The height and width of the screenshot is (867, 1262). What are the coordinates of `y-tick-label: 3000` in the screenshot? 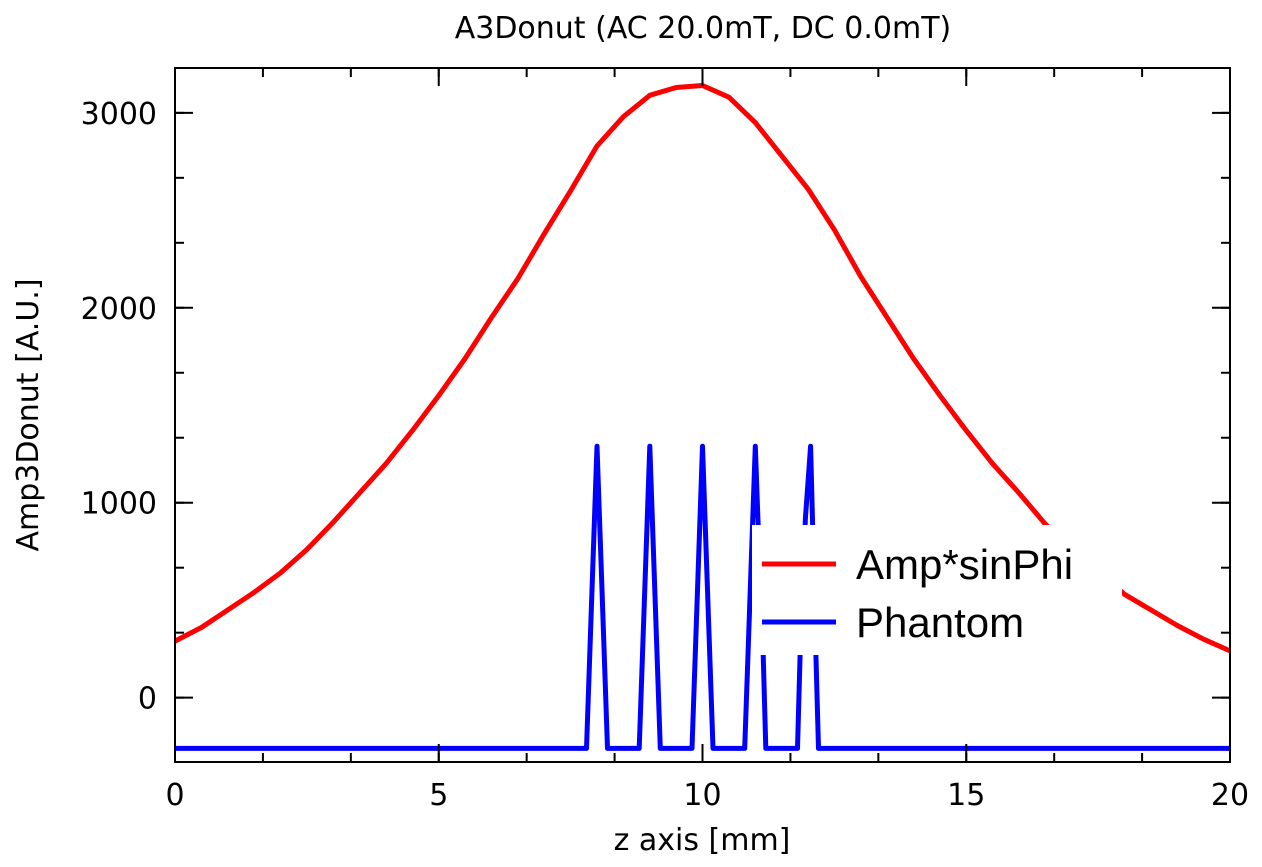 It's located at (119, 114).